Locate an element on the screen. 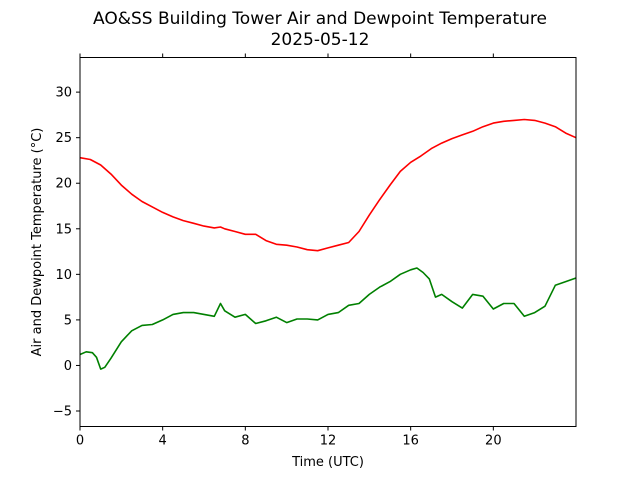  x-tick-label: 0 is located at coordinates (80, 441).